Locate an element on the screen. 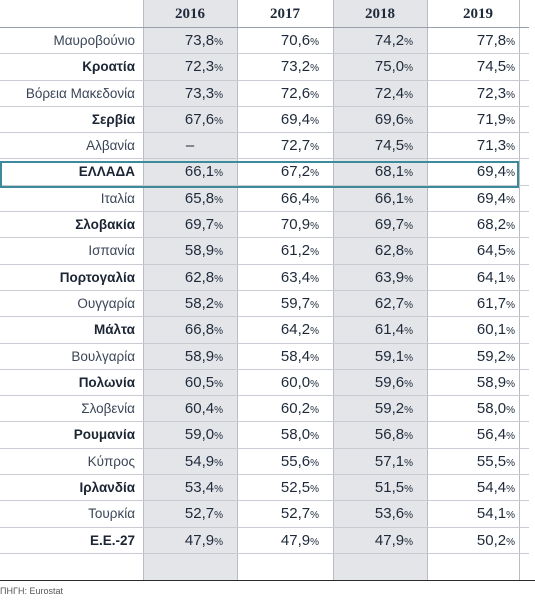 The image size is (535, 600). value-number: 62,8 is located at coordinates (389, 251).